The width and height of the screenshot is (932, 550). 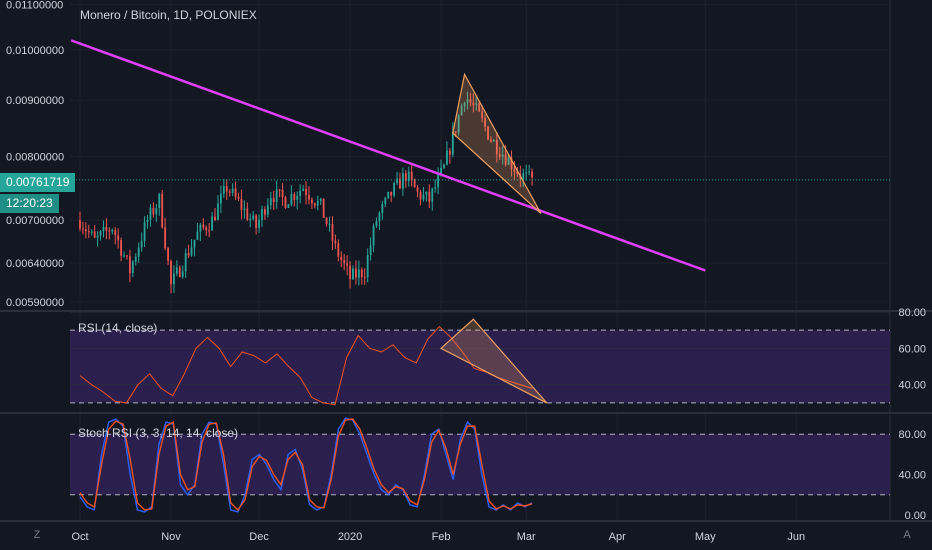 I want to click on price-tick-label: 0.01100000, so click(x=34, y=5).